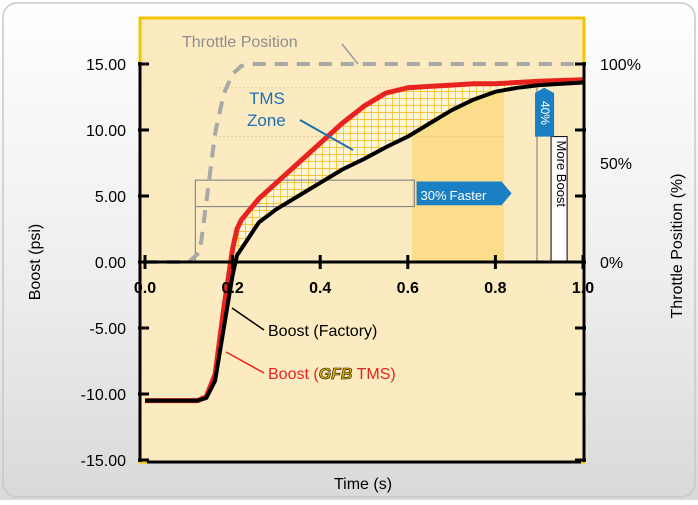 This screenshot has height=505, width=698. Describe the element at coordinates (322, 331) in the screenshot. I see `factory-boost-label: Boost (Factory)` at that location.